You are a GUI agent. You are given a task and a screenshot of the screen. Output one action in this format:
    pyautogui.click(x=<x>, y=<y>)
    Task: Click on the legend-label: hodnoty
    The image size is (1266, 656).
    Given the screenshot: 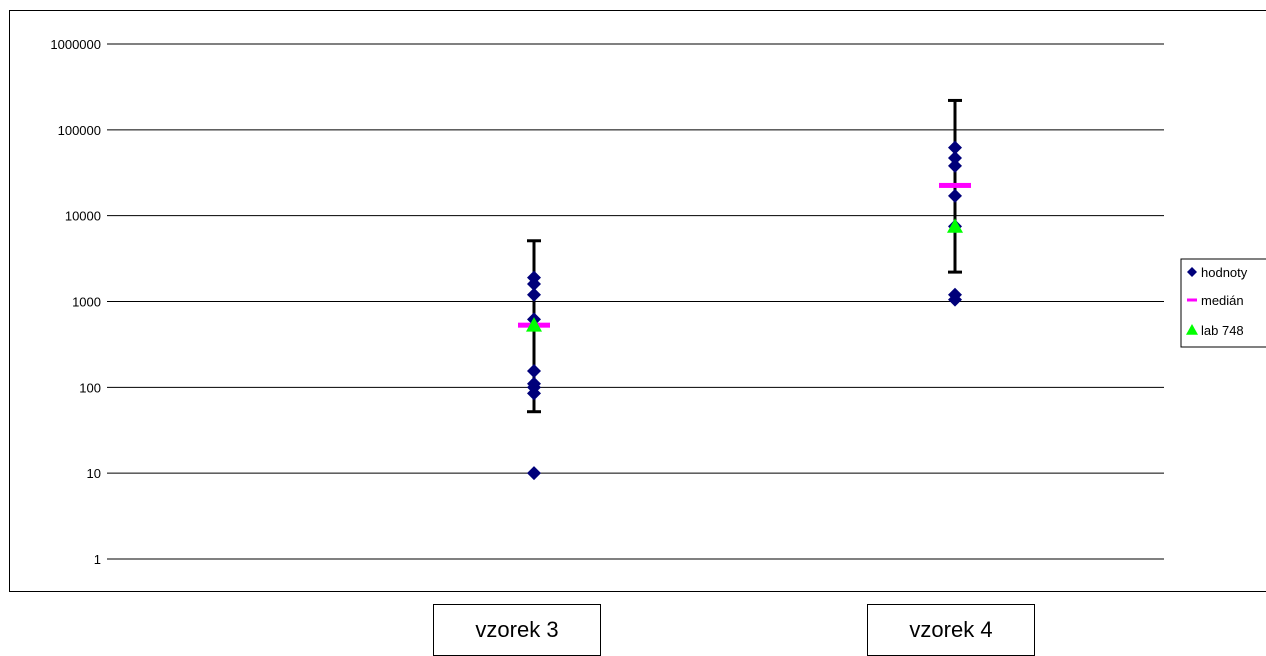 What is the action you would take?
    pyautogui.click(x=1224, y=272)
    